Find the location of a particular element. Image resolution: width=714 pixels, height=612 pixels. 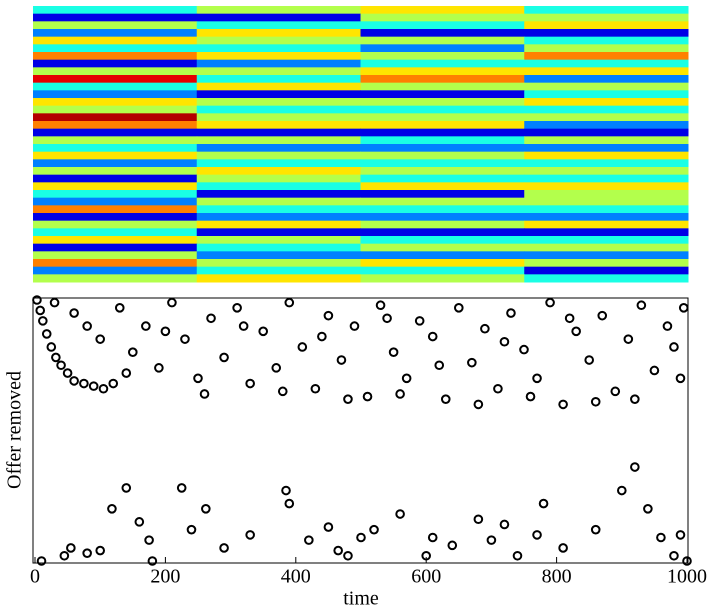

x-tick-label: 800 is located at coordinates (557, 577).